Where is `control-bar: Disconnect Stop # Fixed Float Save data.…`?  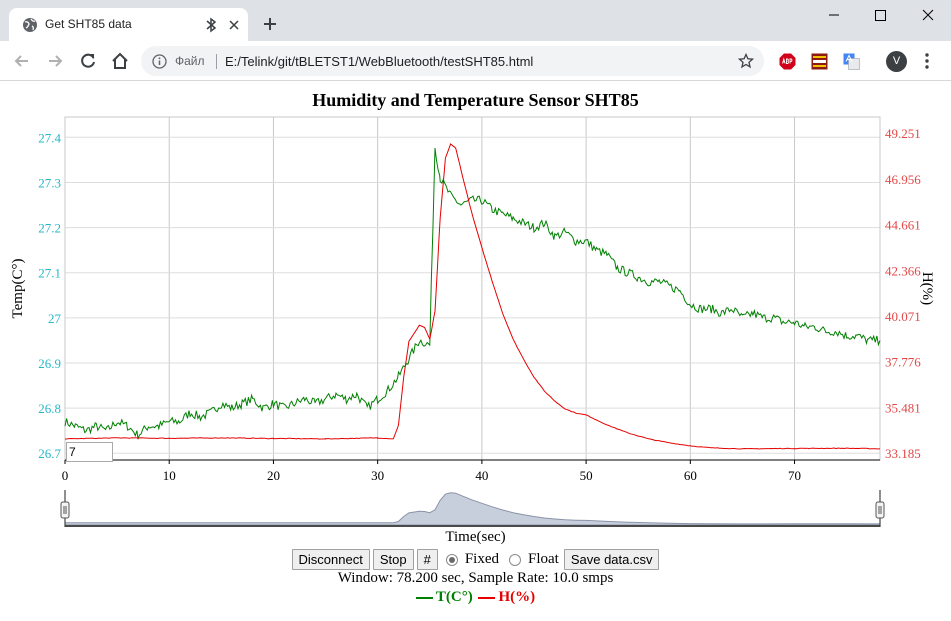 control-bar: Disconnect Stop # Fixed Float Save data.… is located at coordinates (475, 559).